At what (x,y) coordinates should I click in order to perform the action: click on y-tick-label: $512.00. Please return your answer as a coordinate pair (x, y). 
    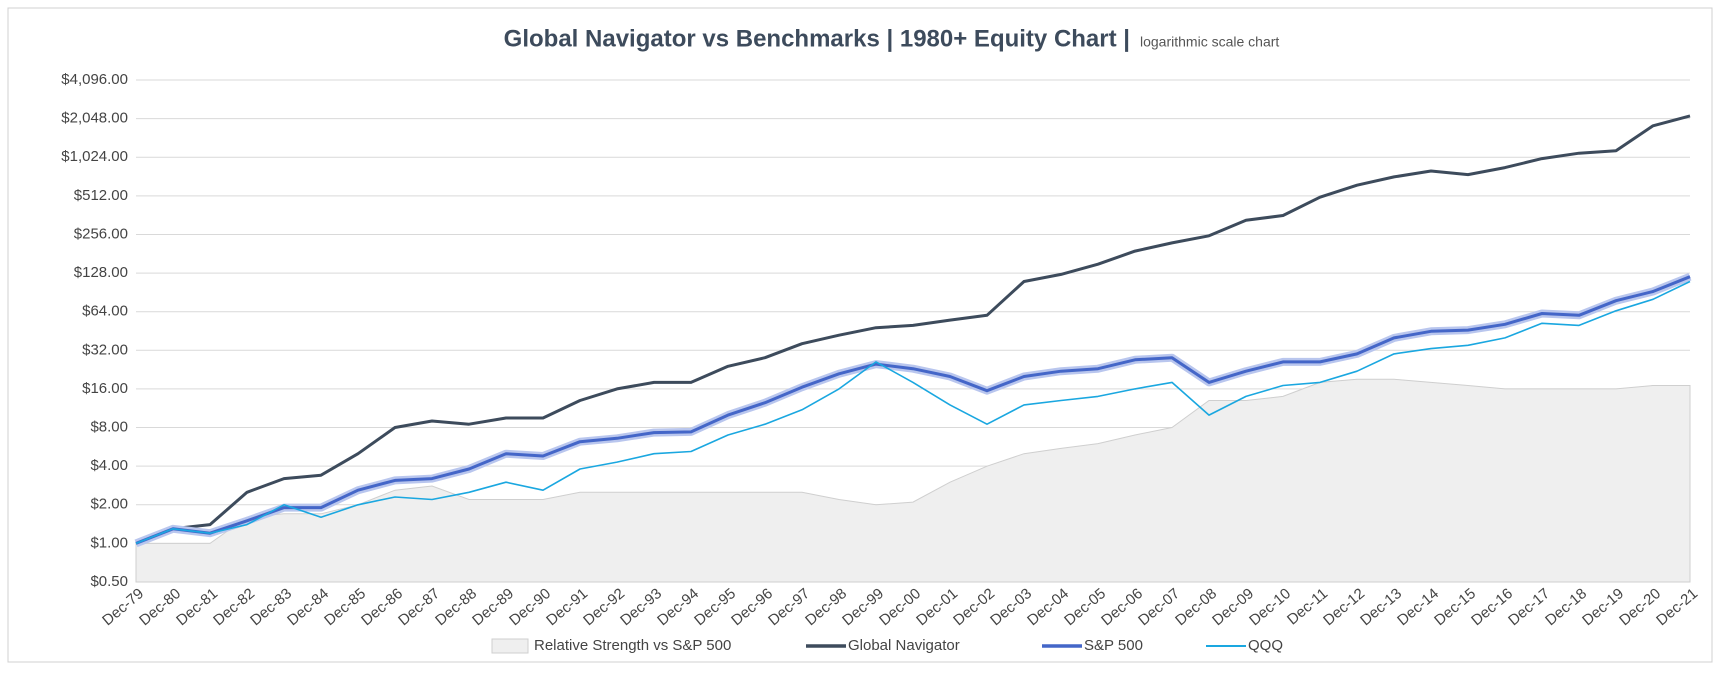
    Looking at the image, I should click on (101, 195).